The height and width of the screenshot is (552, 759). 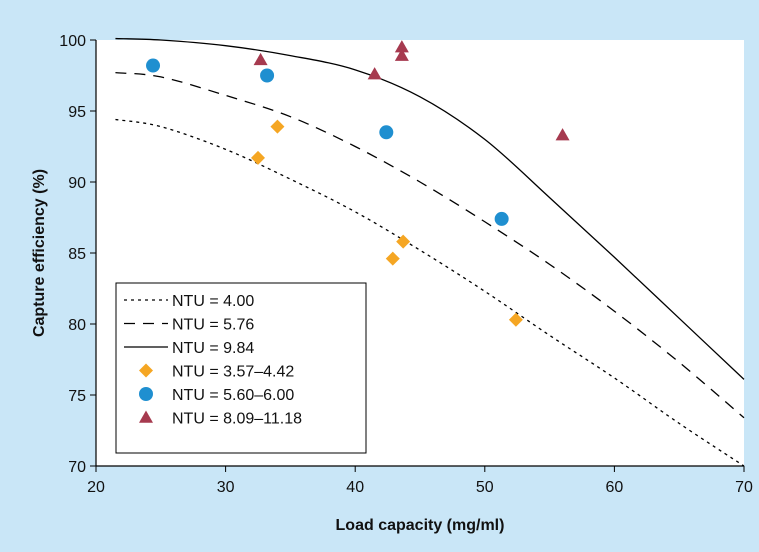 I want to click on x-tick-label: 20, so click(x=96, y=487).